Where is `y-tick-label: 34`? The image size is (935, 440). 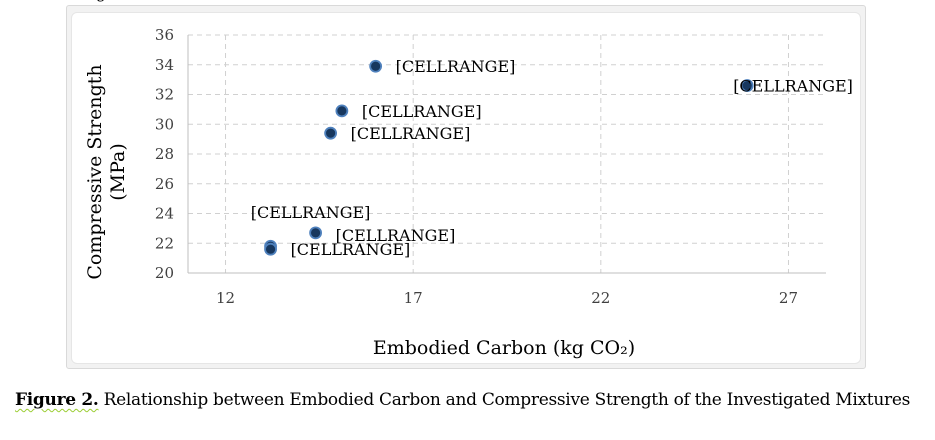 y-tick-label: 34 is located at coordinates (164, 65).